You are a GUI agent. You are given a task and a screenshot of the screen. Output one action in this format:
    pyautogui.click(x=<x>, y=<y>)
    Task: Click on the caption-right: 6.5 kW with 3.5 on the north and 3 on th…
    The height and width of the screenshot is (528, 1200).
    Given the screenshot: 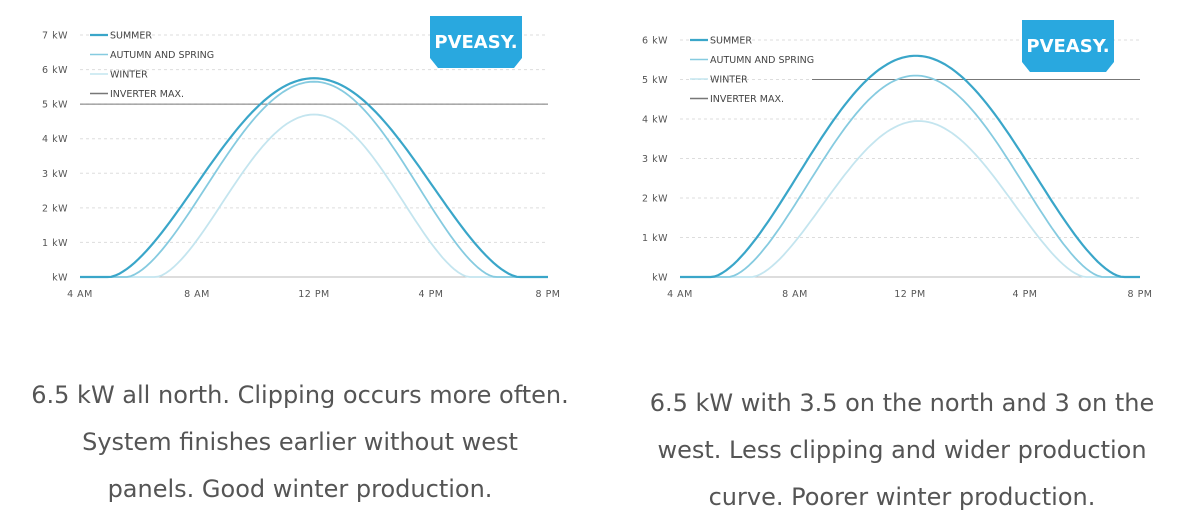 What is the action you would take?
    pyautogui.click(x=902, y=450)
    